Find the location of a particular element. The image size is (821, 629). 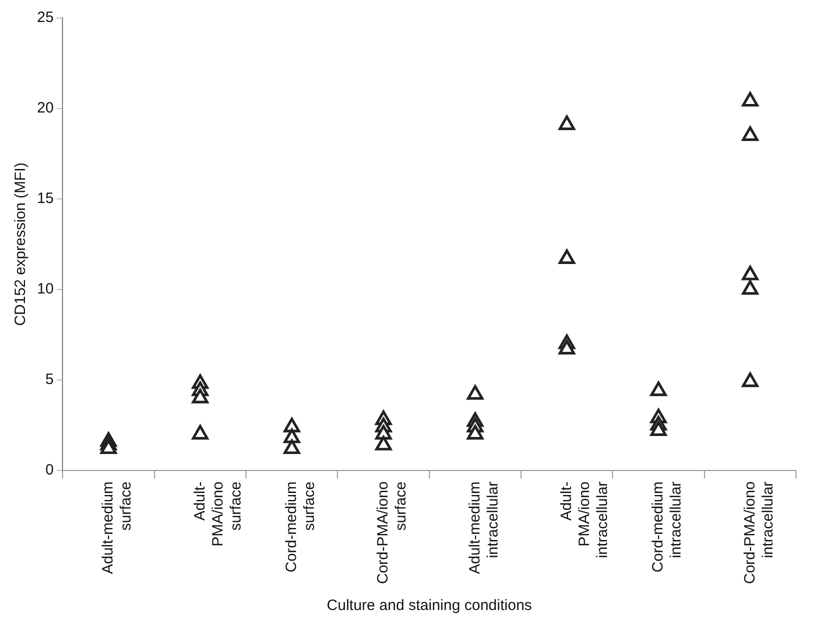

y-tick-label: 5 is located at coordinates (49, 379).